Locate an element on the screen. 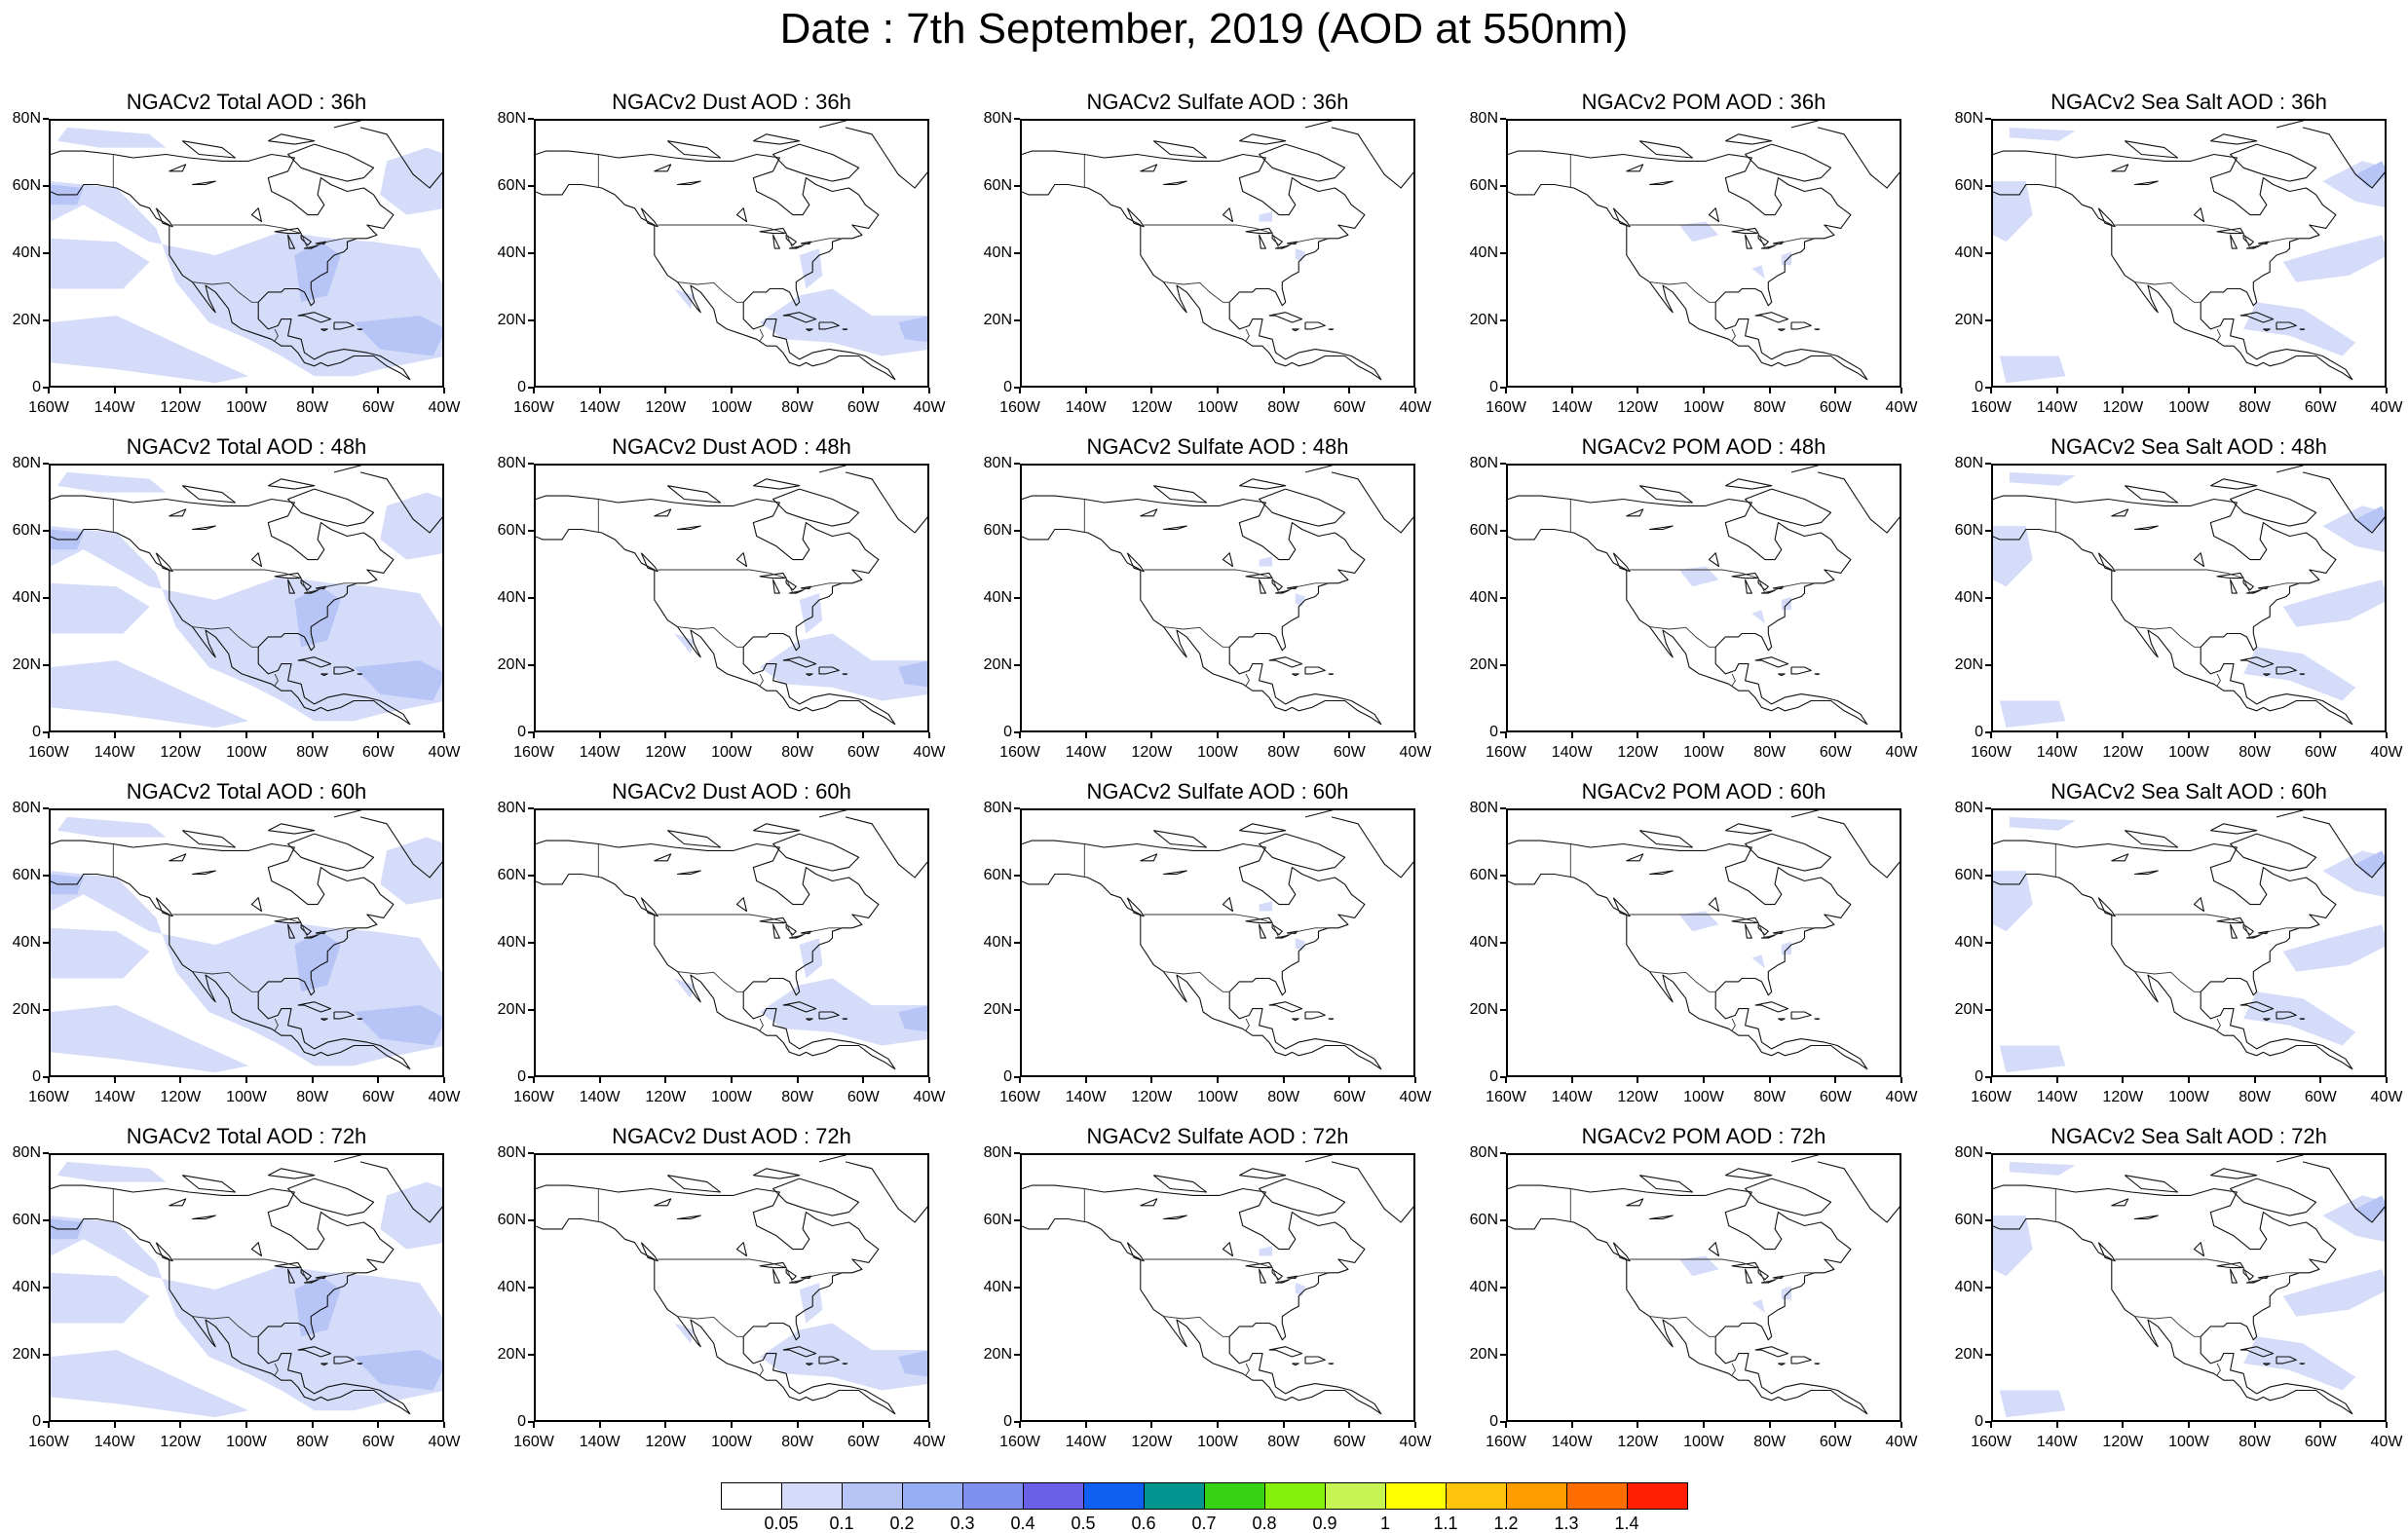 The image size is (2408, 1533). lon-tick-label: 140W is located at coordinates (114, 1097).